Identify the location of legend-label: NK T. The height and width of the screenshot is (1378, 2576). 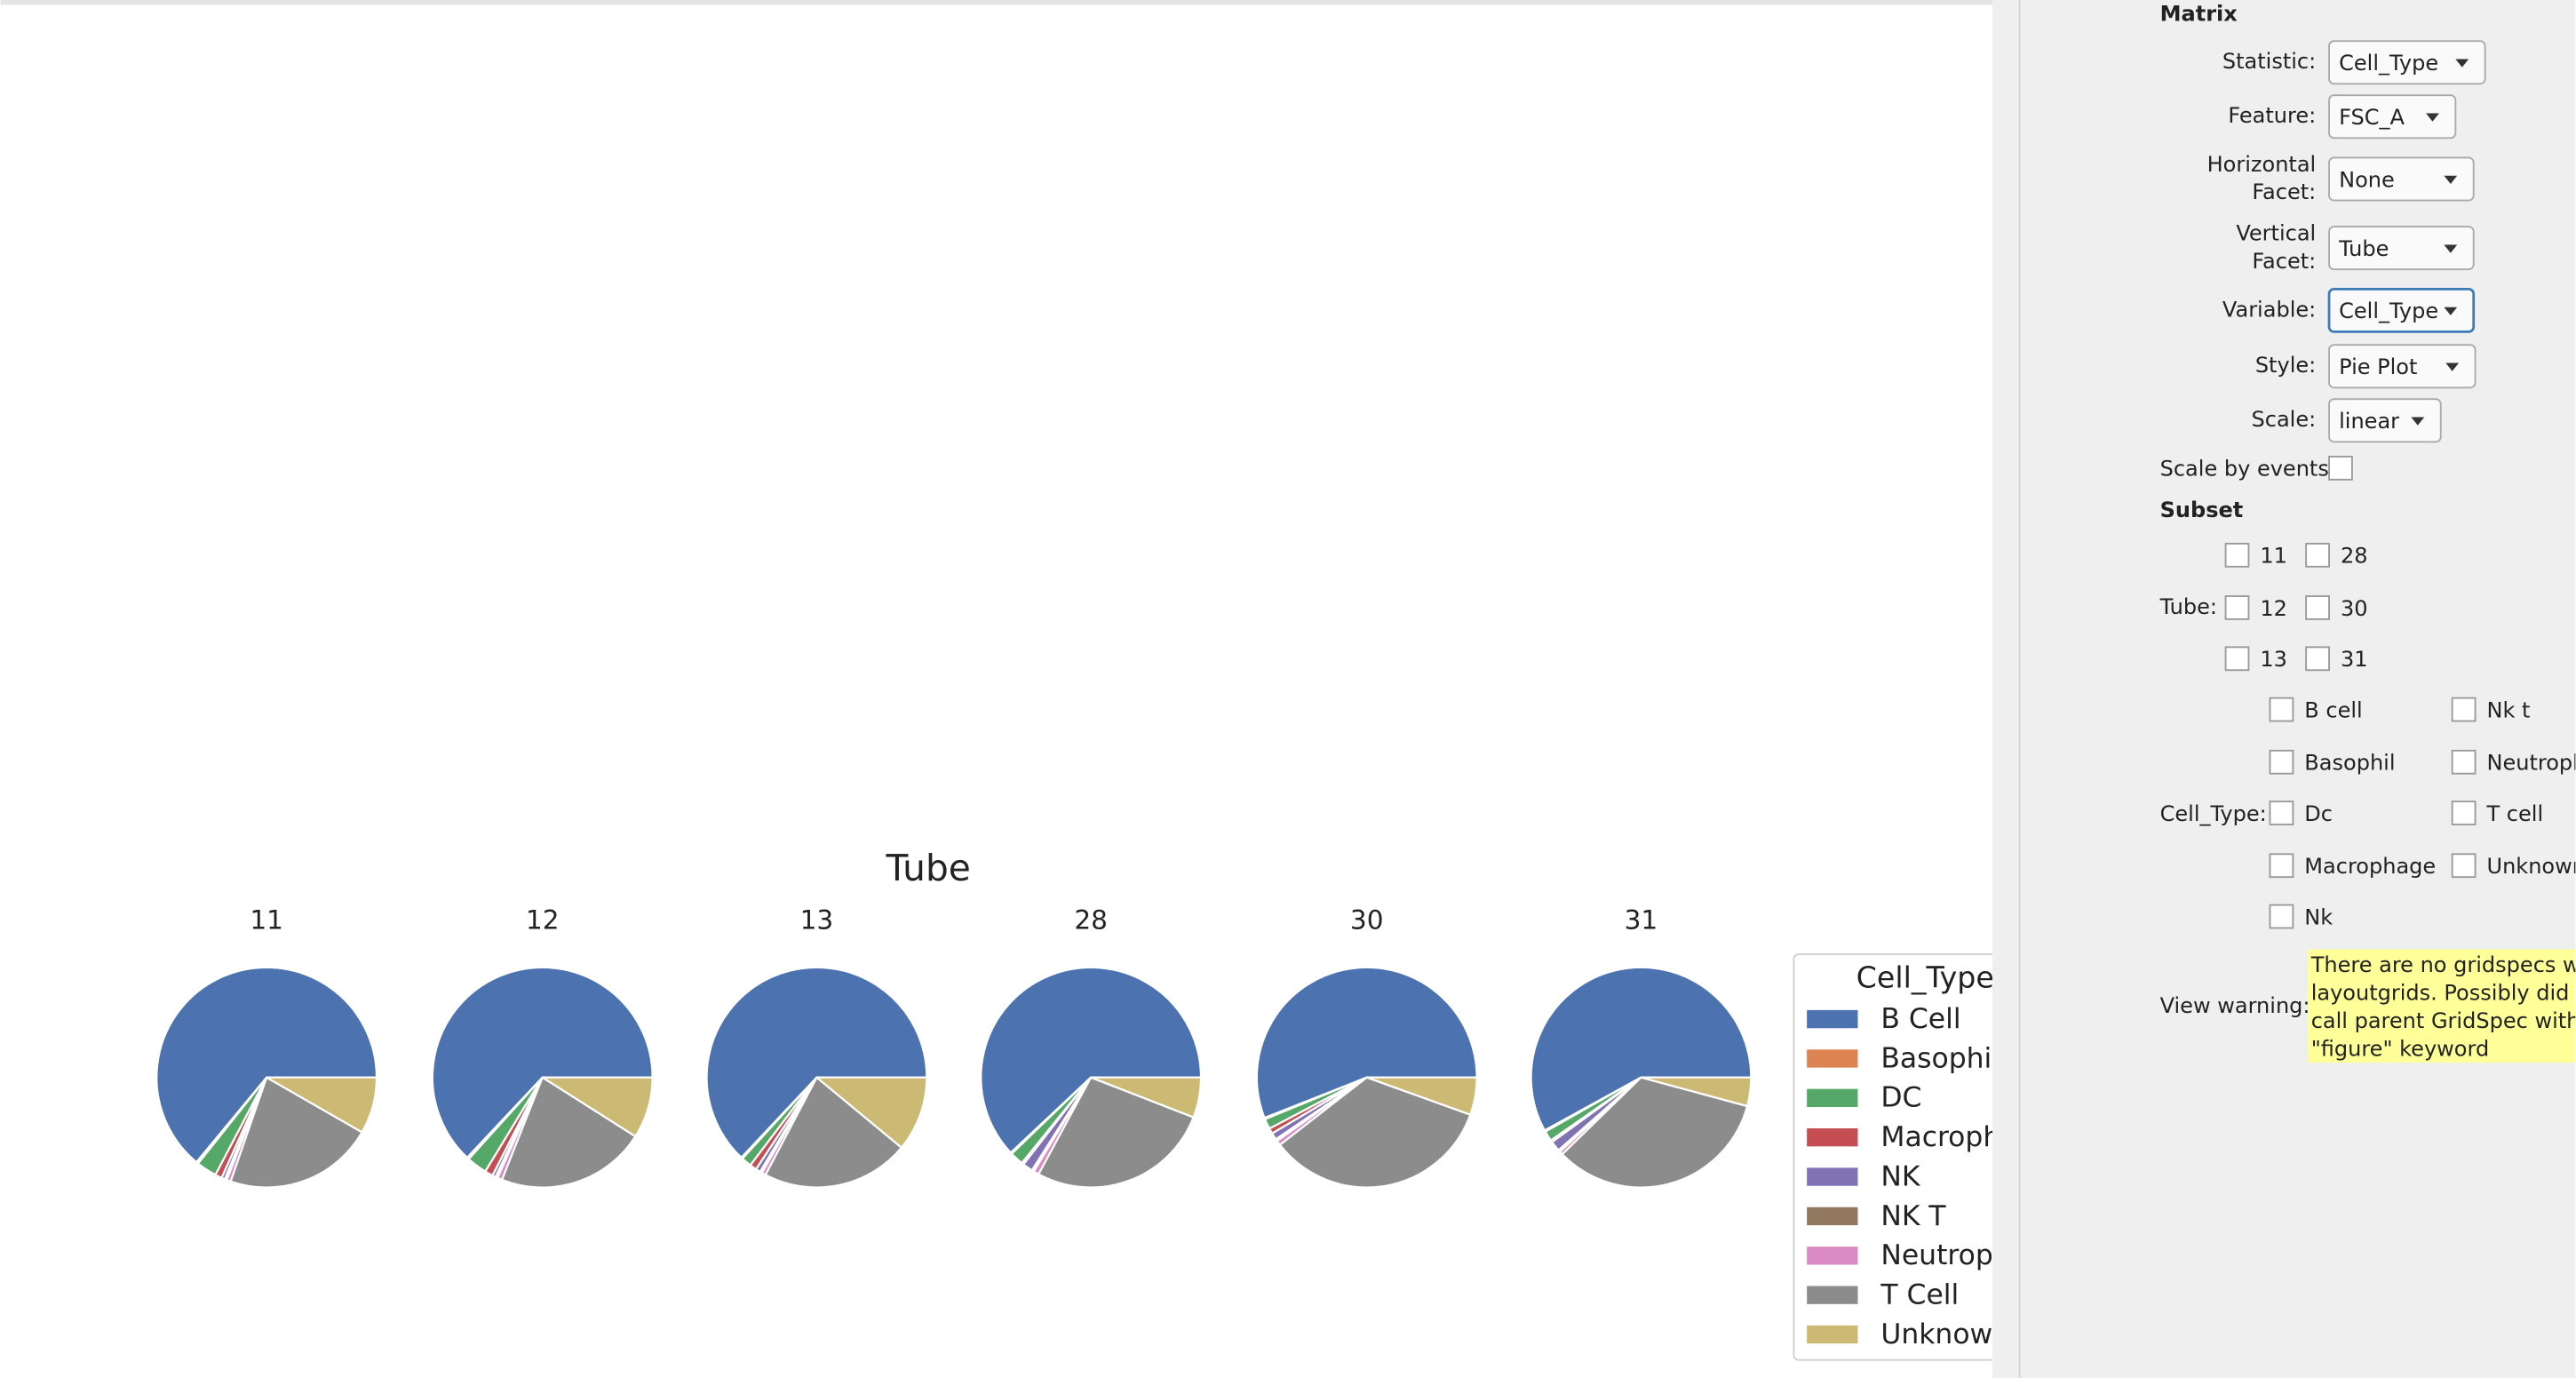
(1913, 1216).